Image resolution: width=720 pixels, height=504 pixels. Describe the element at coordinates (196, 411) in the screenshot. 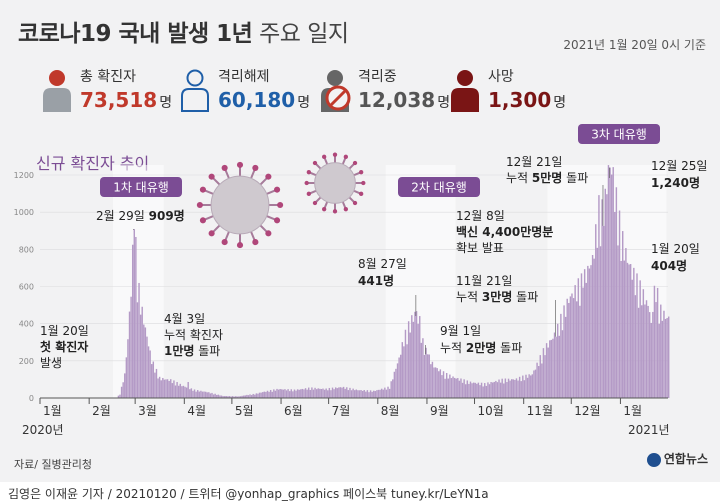

I see `x-month-label: 4월` at that location.